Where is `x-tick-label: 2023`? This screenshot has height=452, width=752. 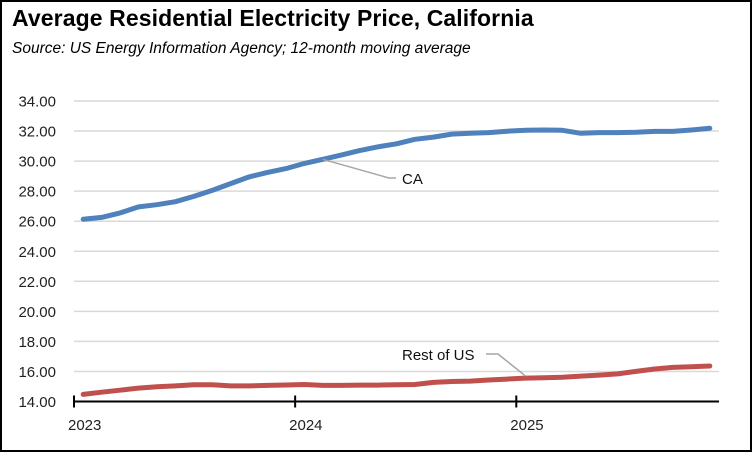 x-tick-label: 2023 is located at coordinates (84, 425).